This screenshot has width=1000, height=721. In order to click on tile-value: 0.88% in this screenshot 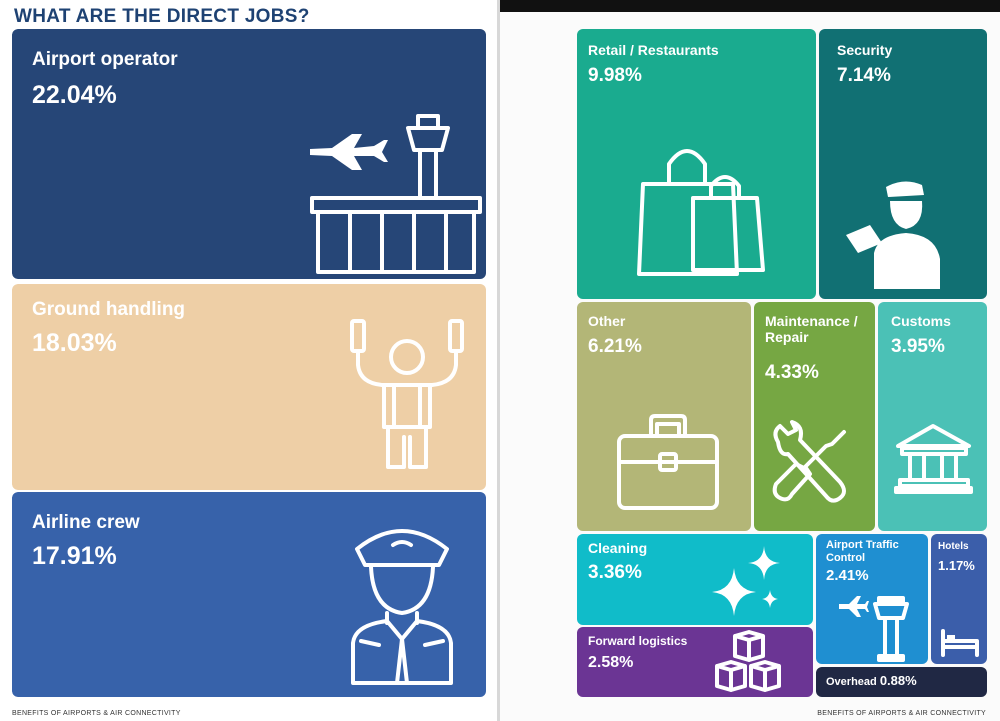, I will do `click(898, 680)`.